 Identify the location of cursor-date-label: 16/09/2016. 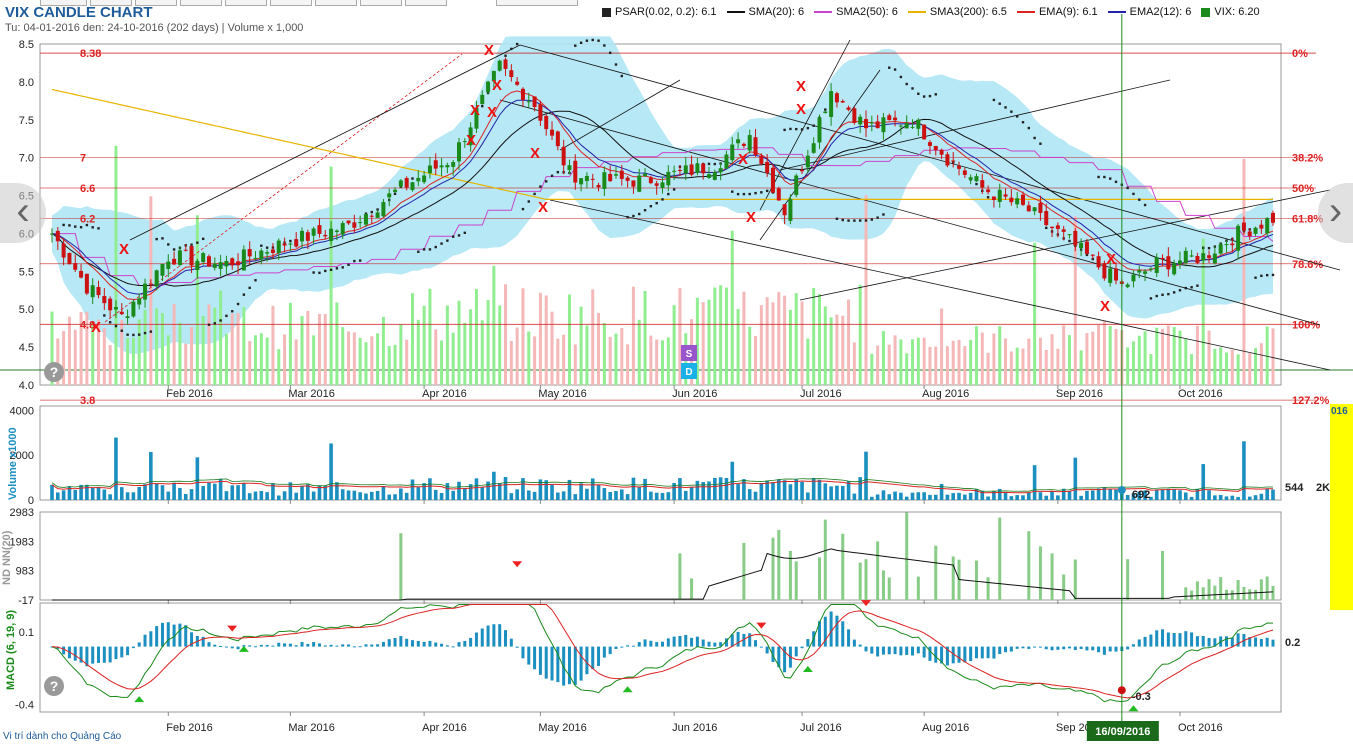
(1122, 732).